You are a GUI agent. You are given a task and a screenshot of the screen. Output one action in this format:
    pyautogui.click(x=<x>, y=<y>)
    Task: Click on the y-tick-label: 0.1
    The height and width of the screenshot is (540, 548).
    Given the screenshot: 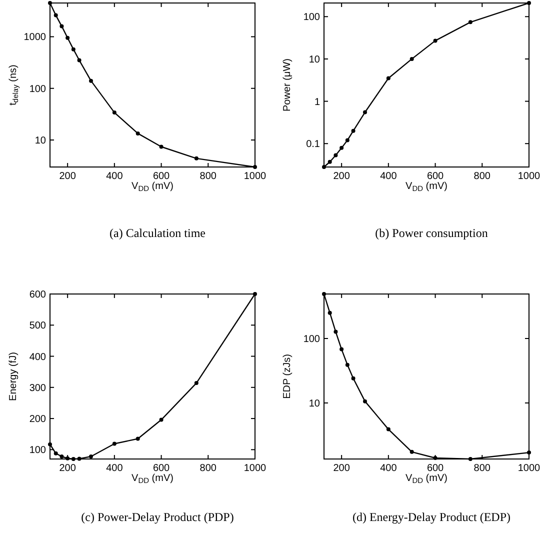 What is the action you would take?
    pyautogui.click(x=313, y=144)
    